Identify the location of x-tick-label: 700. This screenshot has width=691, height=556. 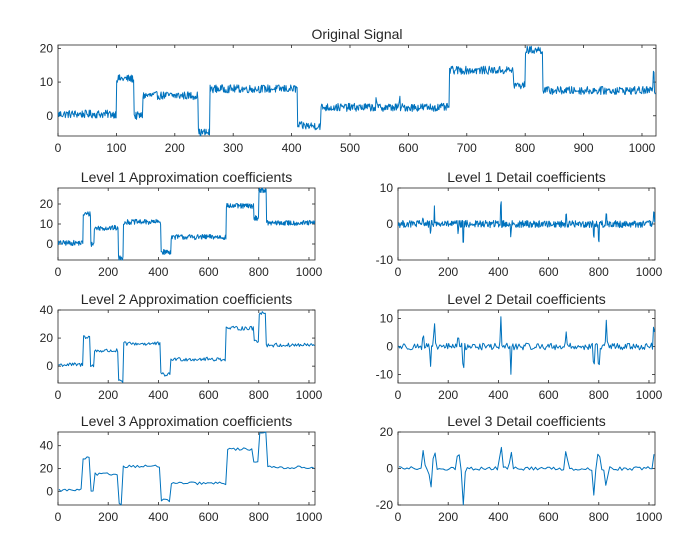
(467, 148).